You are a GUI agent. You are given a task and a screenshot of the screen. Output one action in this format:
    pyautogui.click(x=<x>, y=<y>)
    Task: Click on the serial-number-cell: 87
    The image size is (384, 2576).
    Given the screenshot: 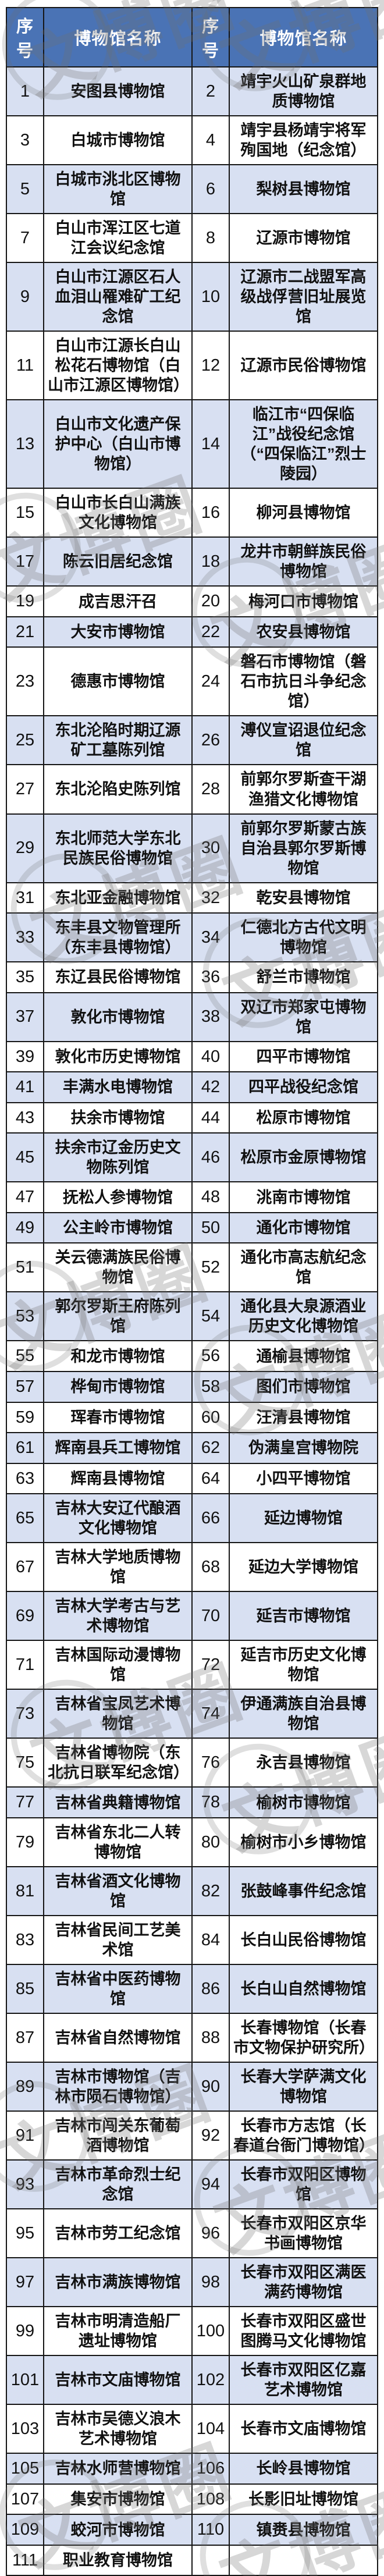 What is the action you would take?
    pyautogui.click(x=25, y=2038)
    